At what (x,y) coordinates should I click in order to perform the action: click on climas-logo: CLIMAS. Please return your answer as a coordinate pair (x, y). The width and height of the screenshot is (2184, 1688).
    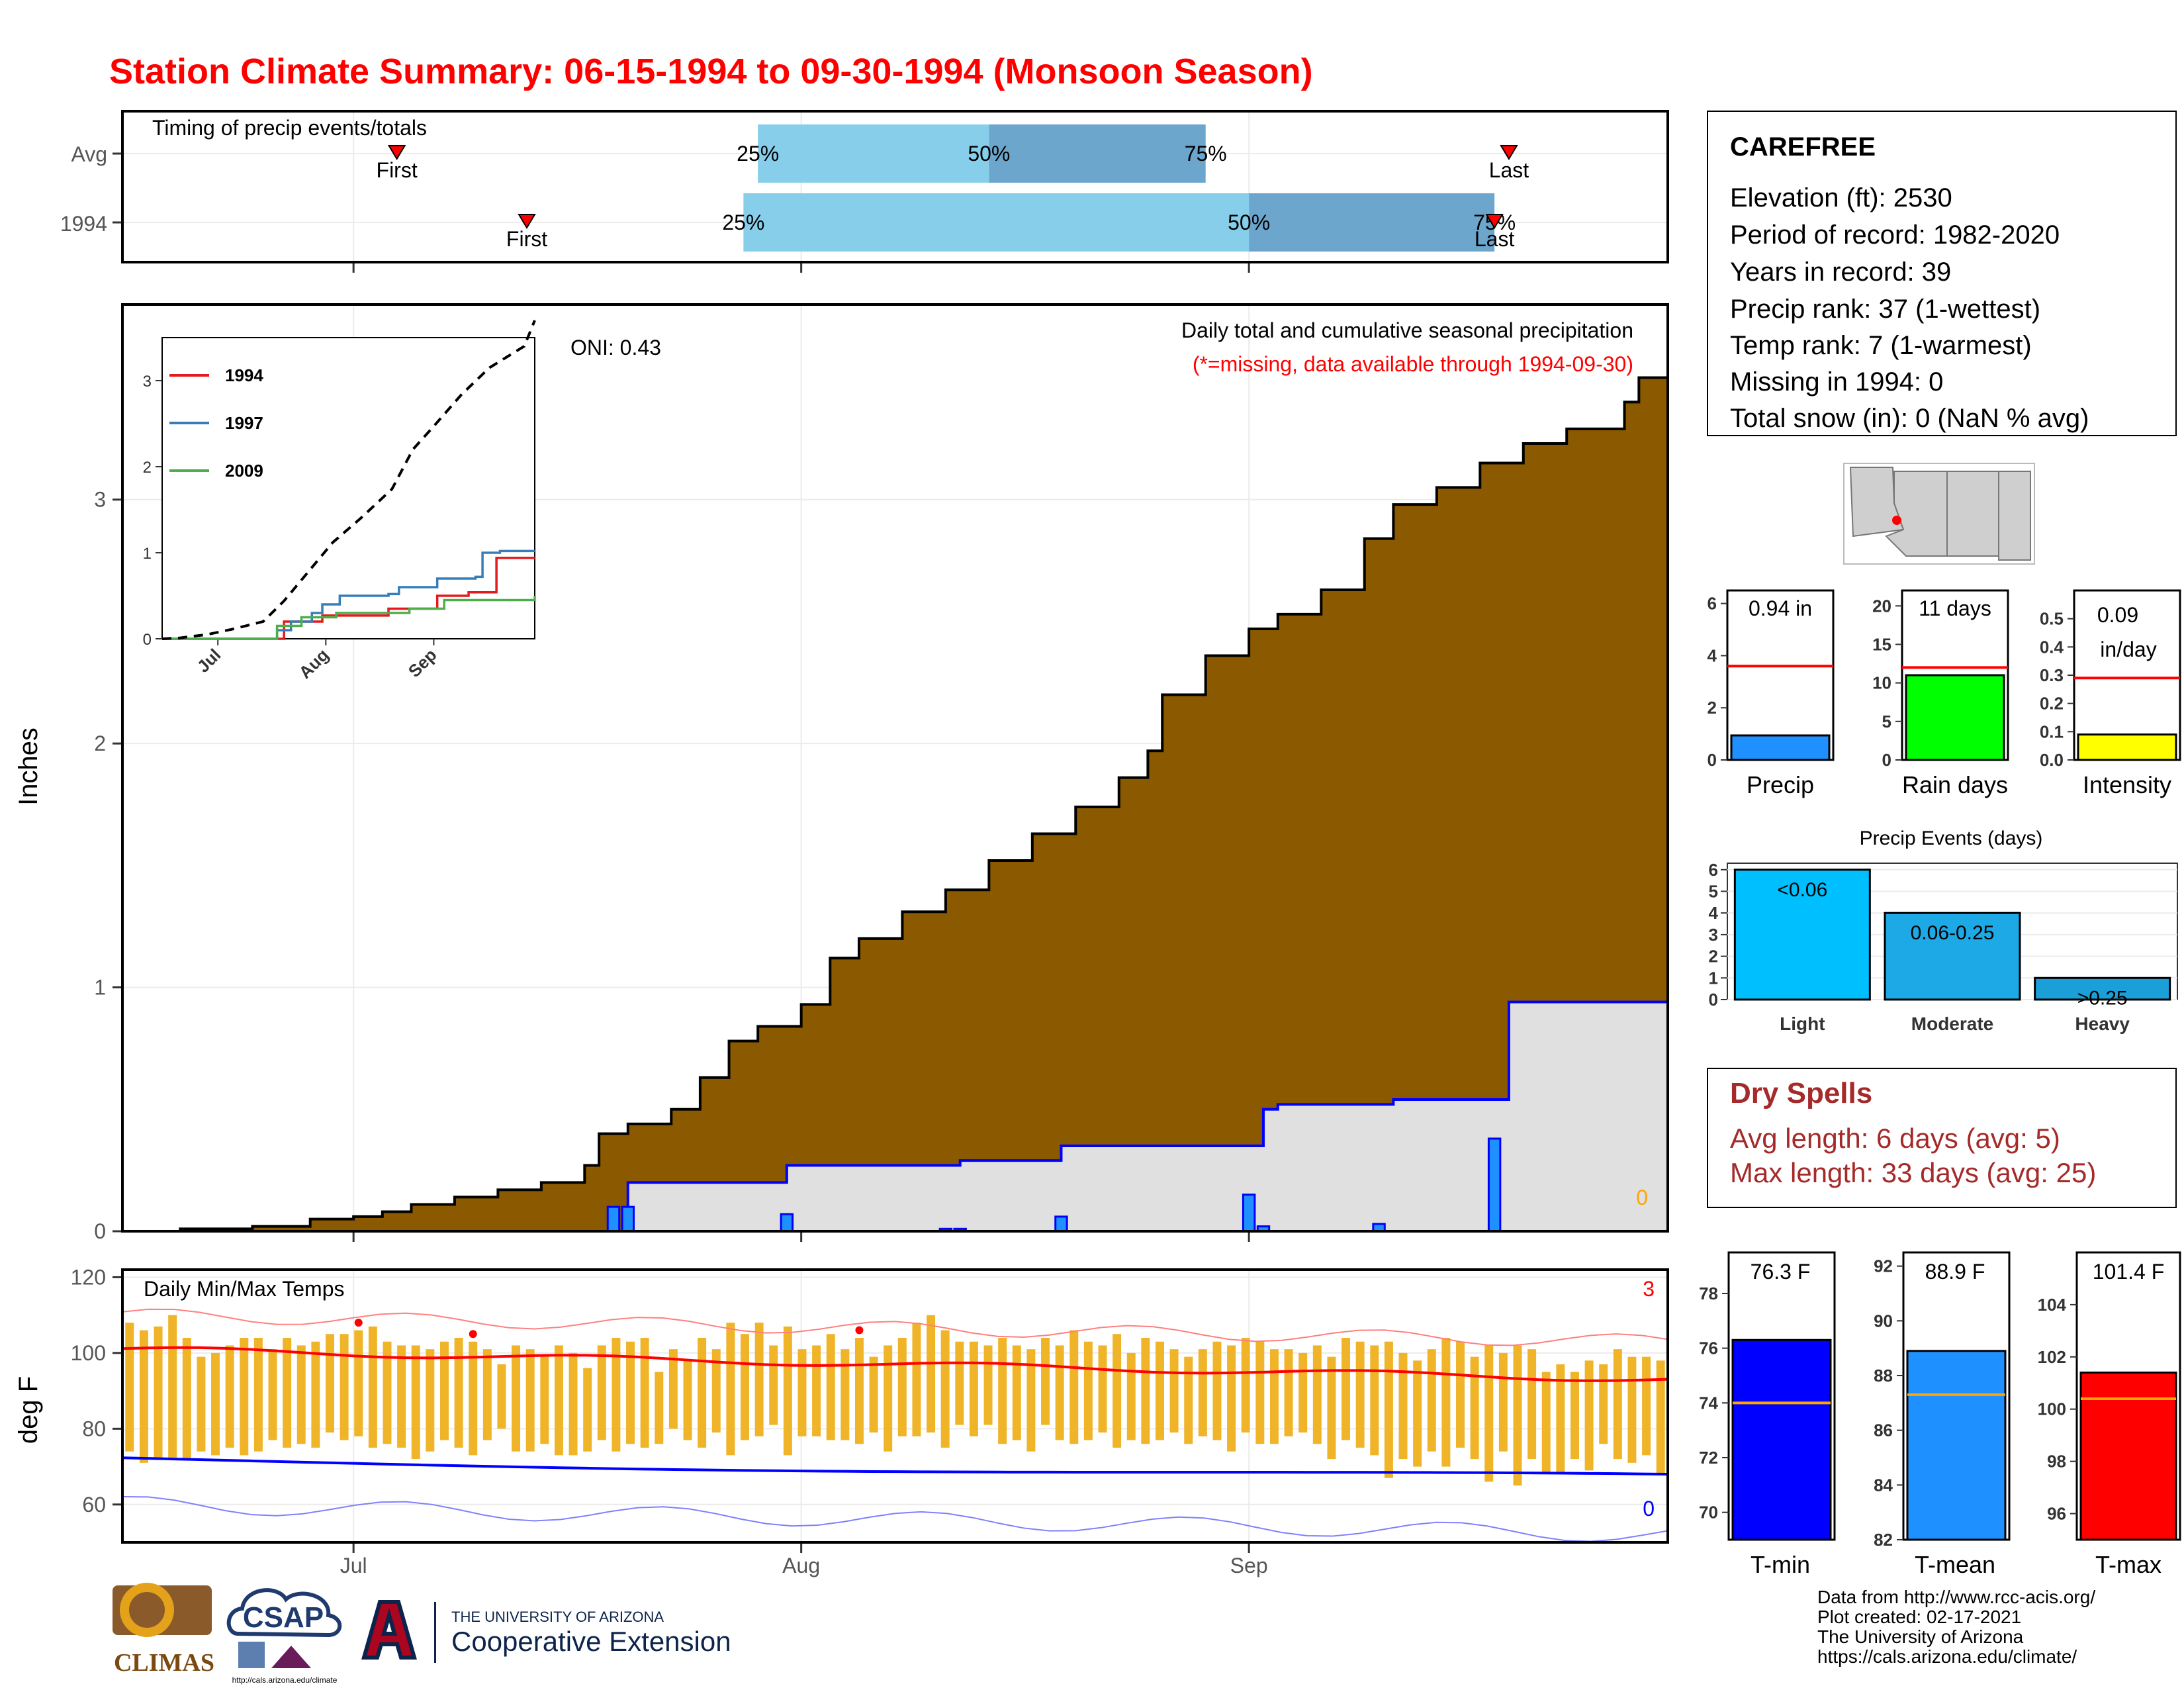
    Looking at the image, I should click on (163, 1630).